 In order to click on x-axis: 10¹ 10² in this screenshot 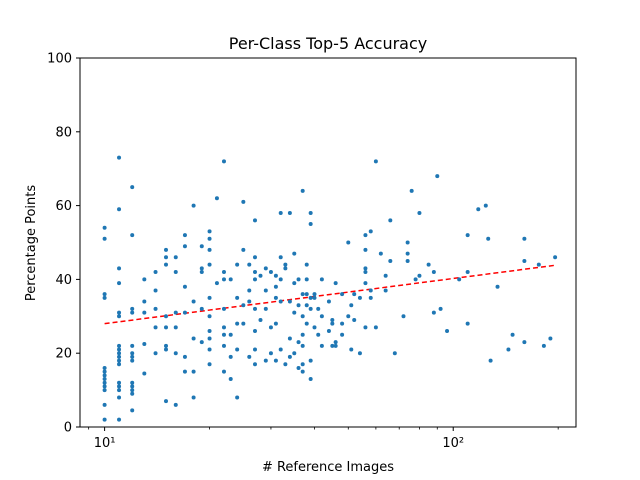, I will do `click(323, 439)`.